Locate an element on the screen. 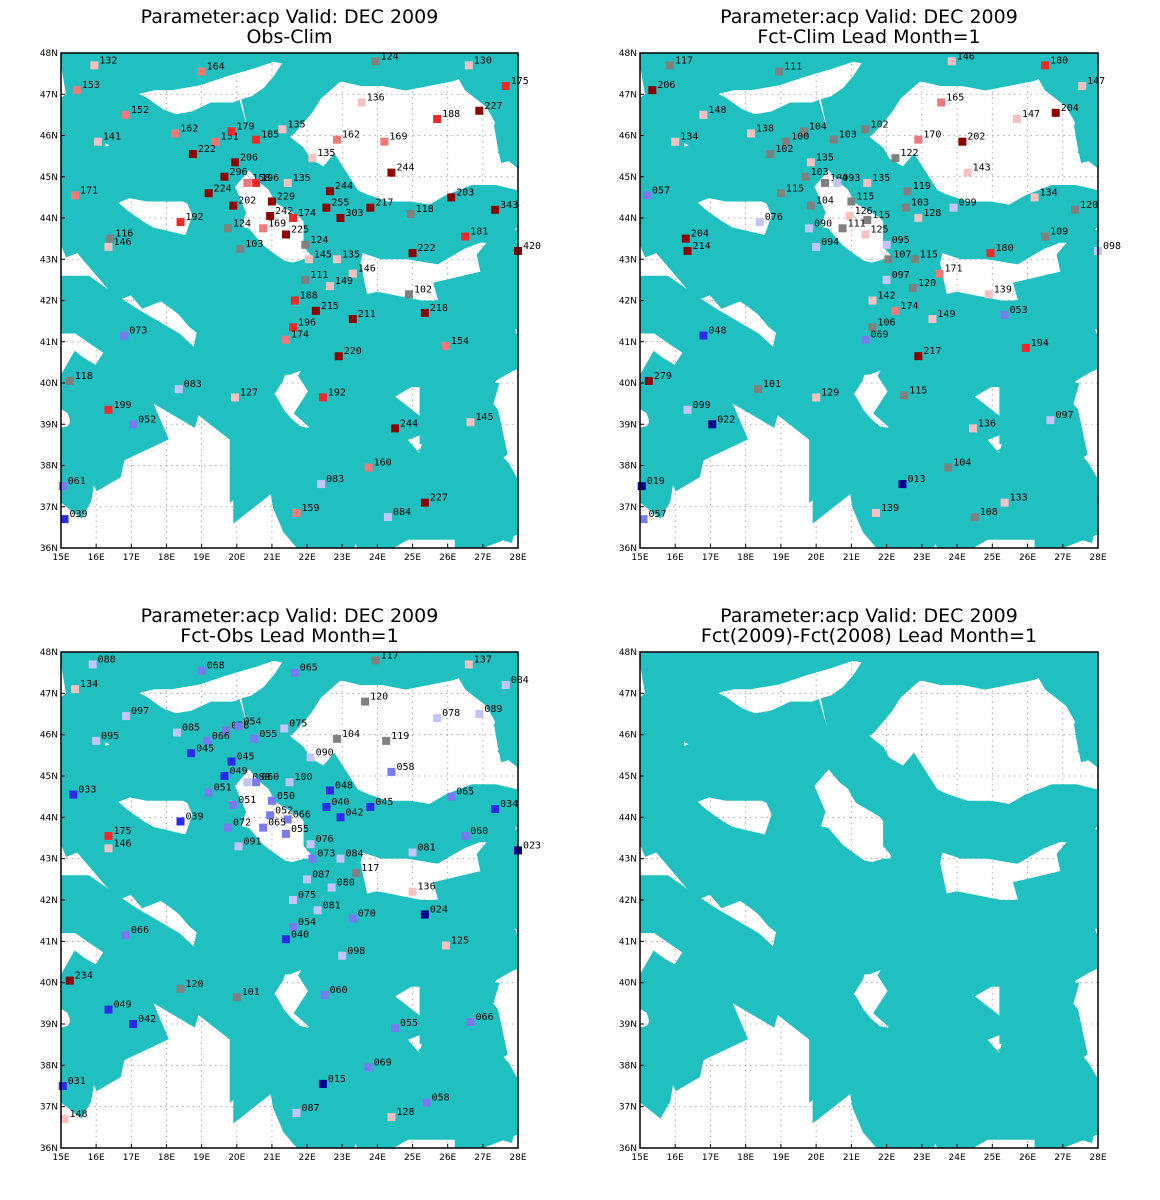 The width and height of the screenshot is (1160, 1200). lon-tick-label: 20E is located at coordinates (816, 558).